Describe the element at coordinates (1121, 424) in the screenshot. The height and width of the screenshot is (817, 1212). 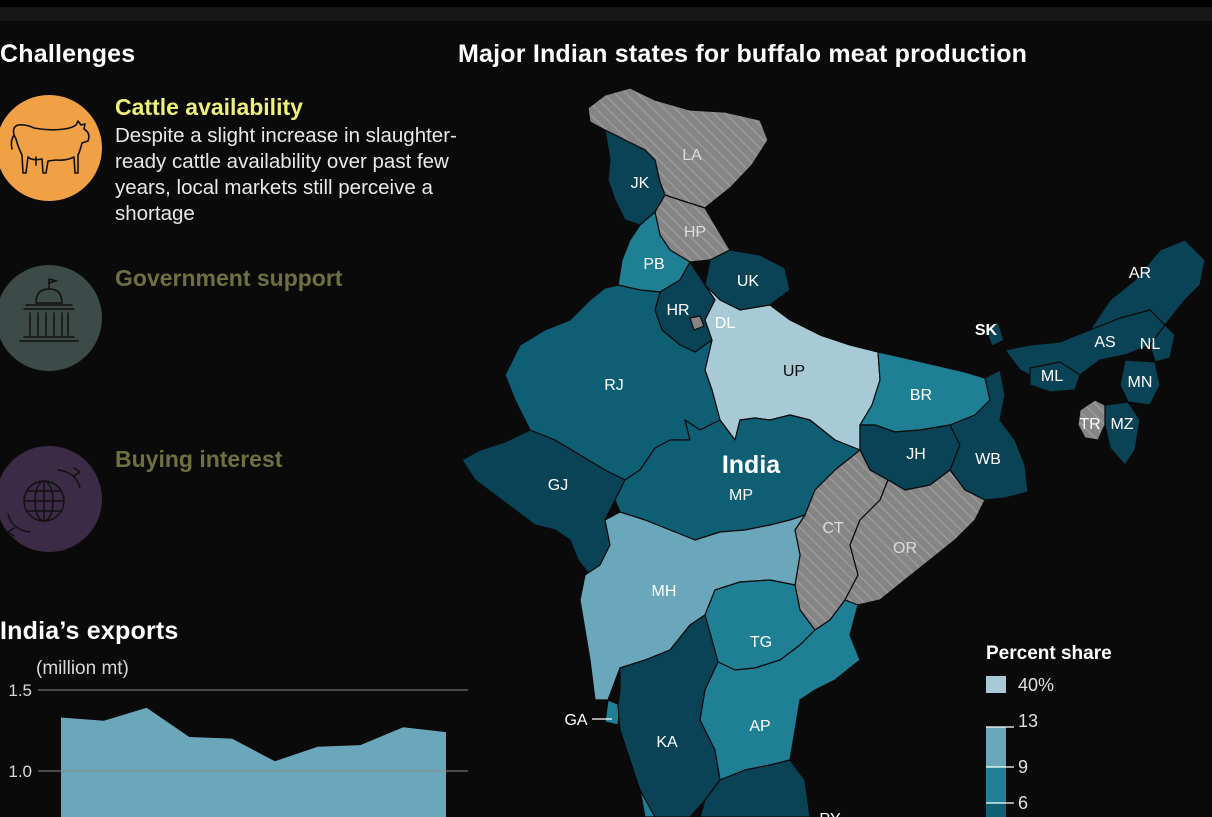
I see `state-label: MZ` at that location.